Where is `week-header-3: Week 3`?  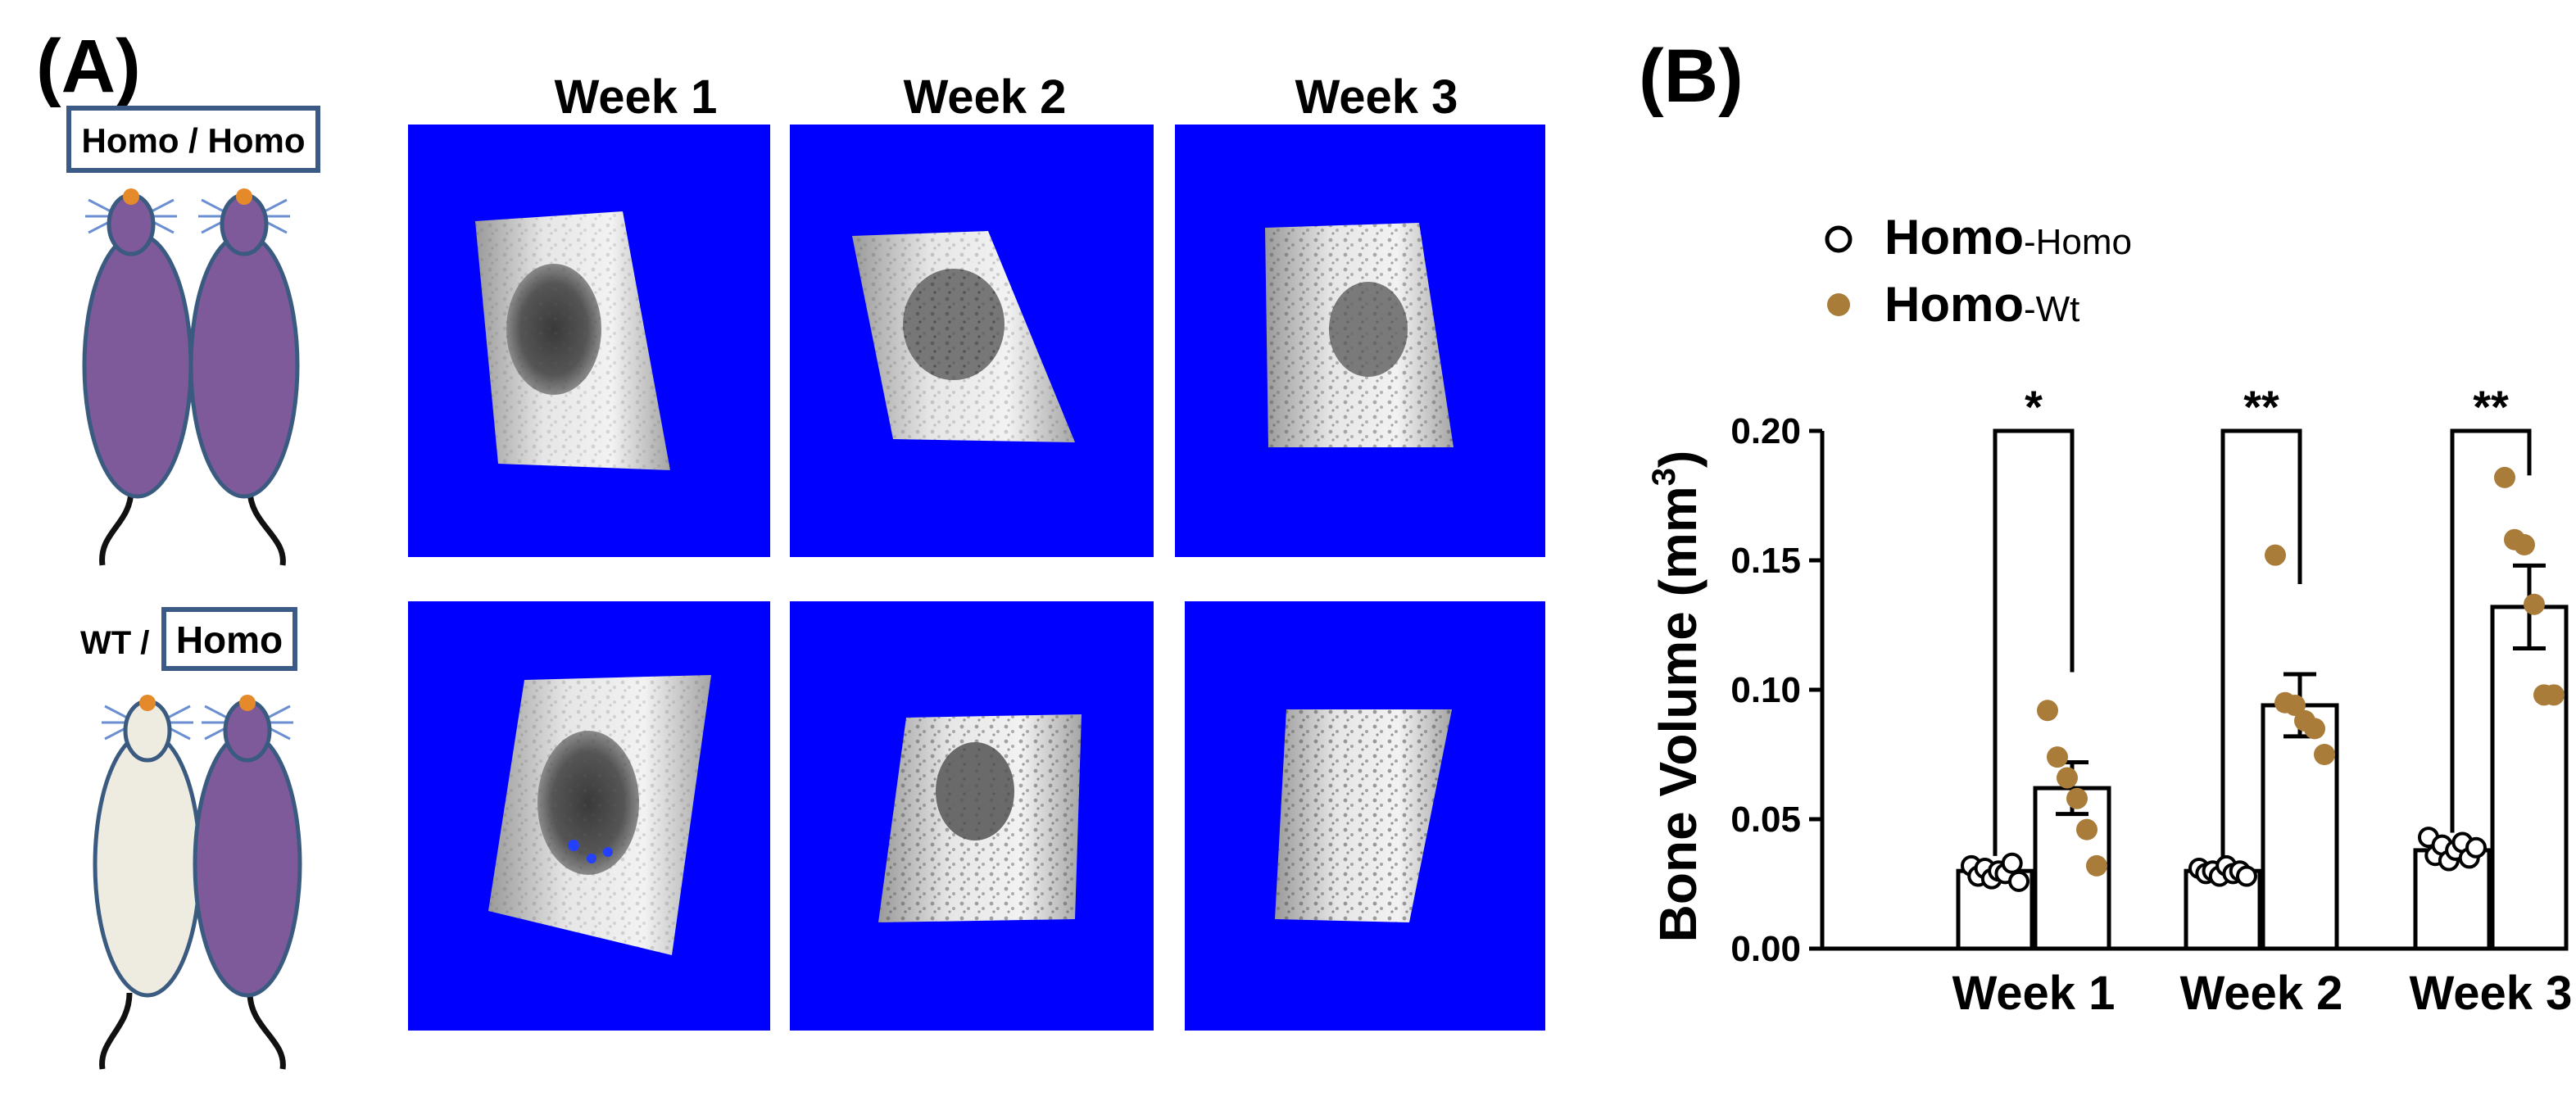 week-header-3: Week 3 is located at coordinates (1376, 97).